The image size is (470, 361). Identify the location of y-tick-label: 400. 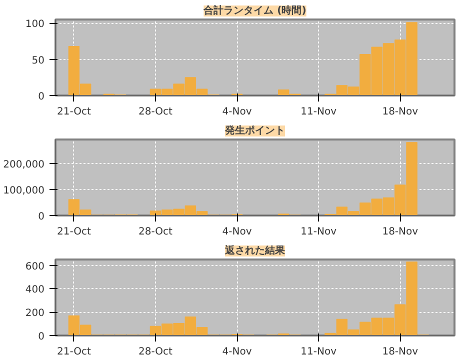
(35, 290).